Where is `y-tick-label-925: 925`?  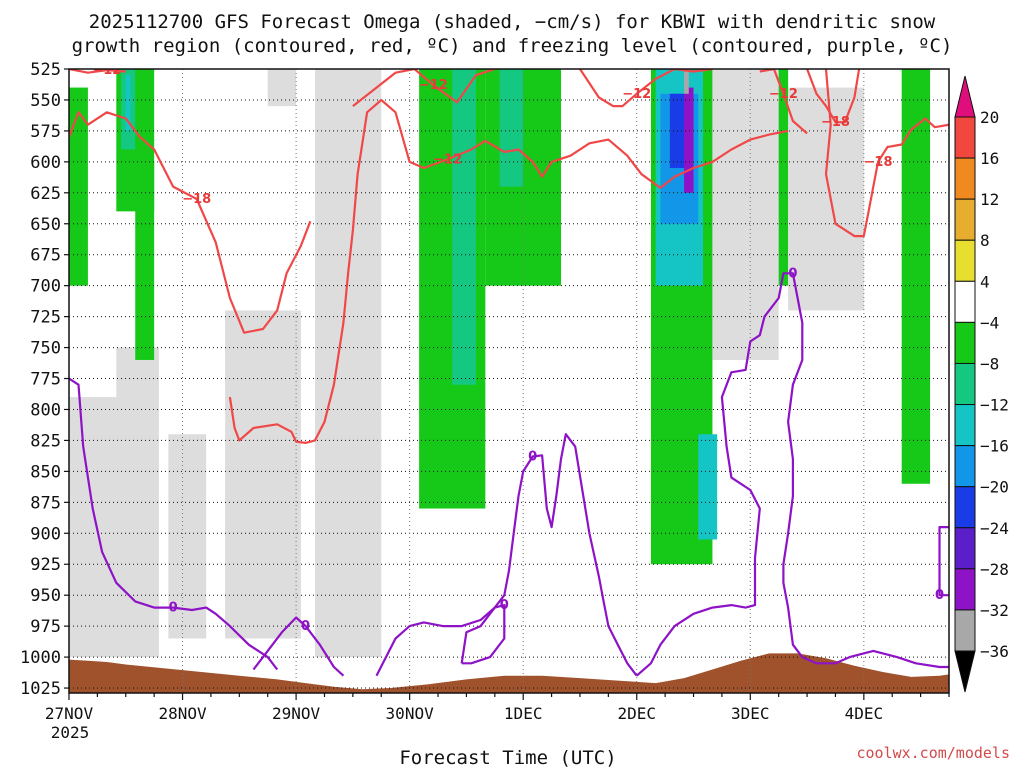
y-tick-label-925: 925 is located at coordinates (45, 565).